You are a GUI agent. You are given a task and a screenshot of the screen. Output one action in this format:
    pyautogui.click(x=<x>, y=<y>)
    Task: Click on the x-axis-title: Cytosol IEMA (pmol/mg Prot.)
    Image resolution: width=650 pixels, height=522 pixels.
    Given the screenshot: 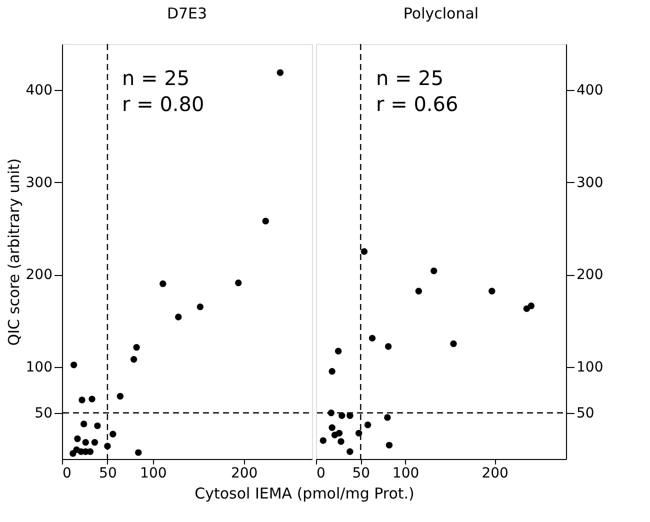 What is the action you would take?
    pyautogui.click(x=304, y=493)
    